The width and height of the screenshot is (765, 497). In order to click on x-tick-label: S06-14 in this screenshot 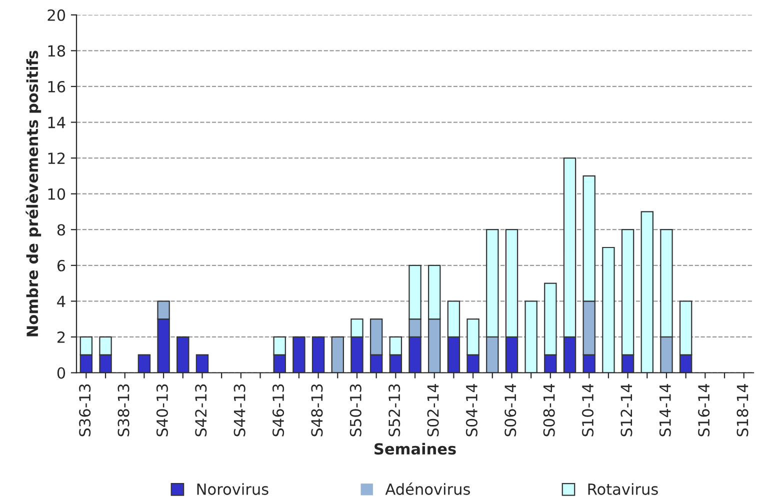, I will do `click(510, 410)`.